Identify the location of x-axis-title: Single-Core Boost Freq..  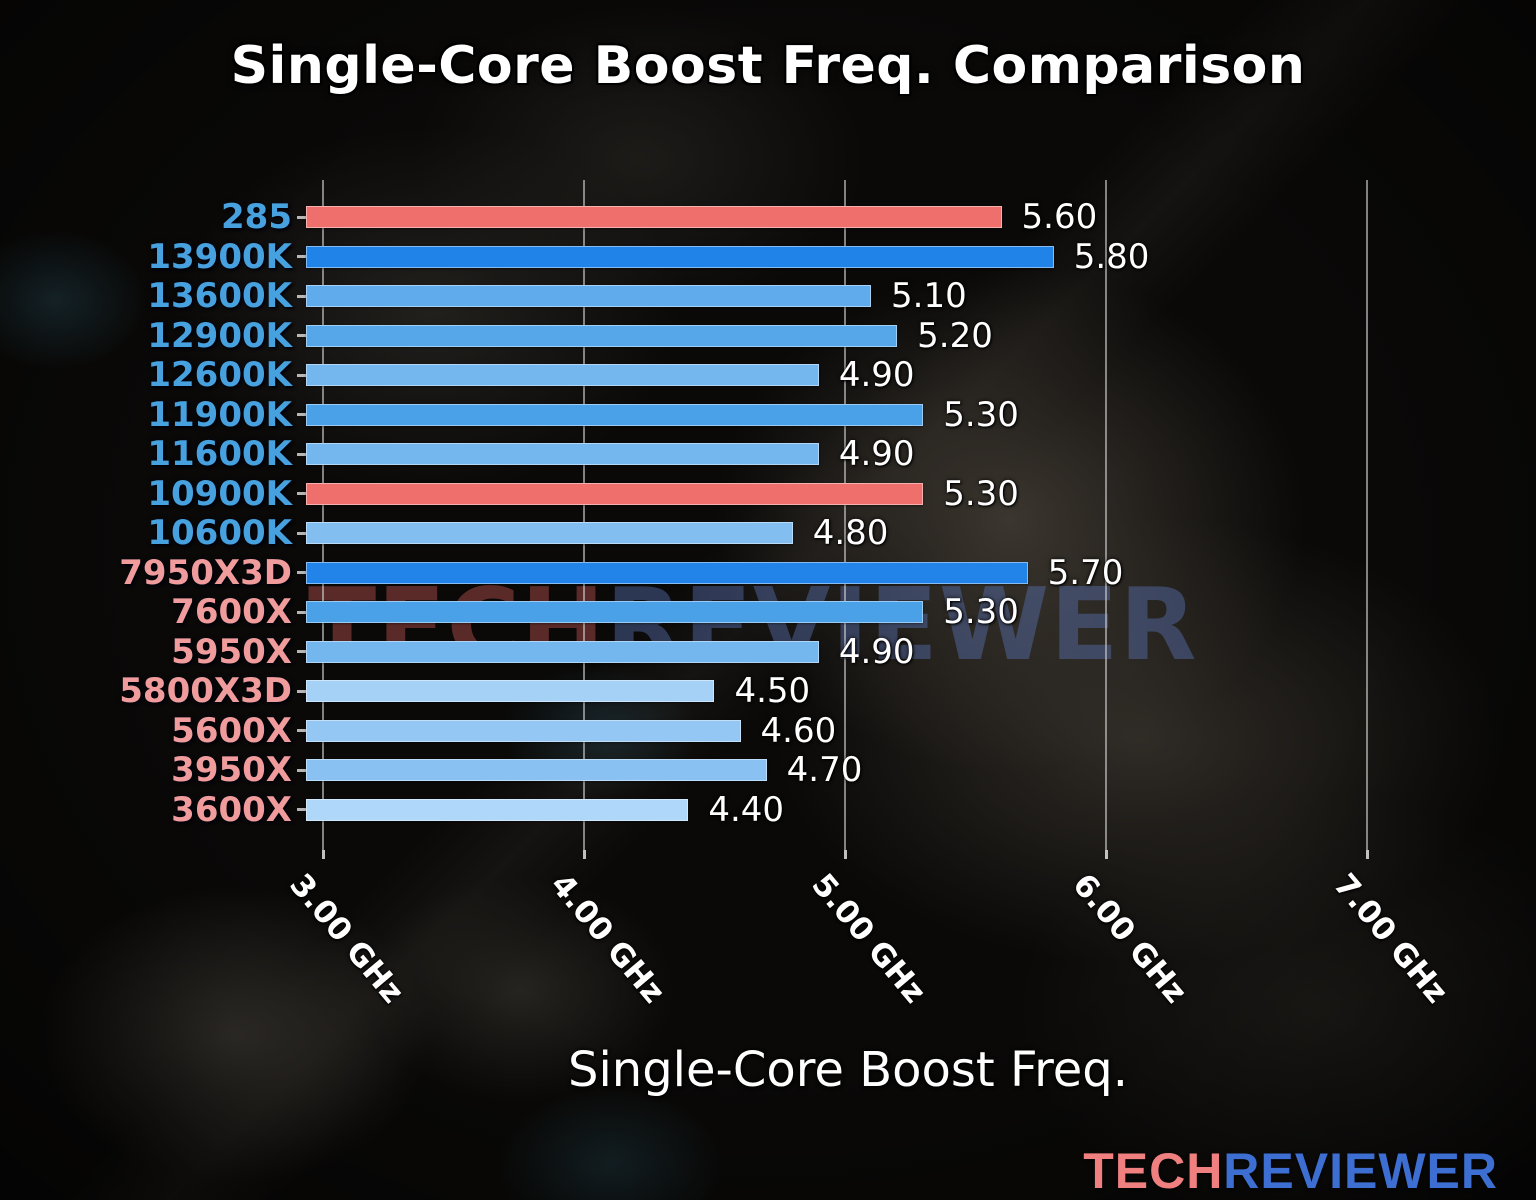
(848, 1070).